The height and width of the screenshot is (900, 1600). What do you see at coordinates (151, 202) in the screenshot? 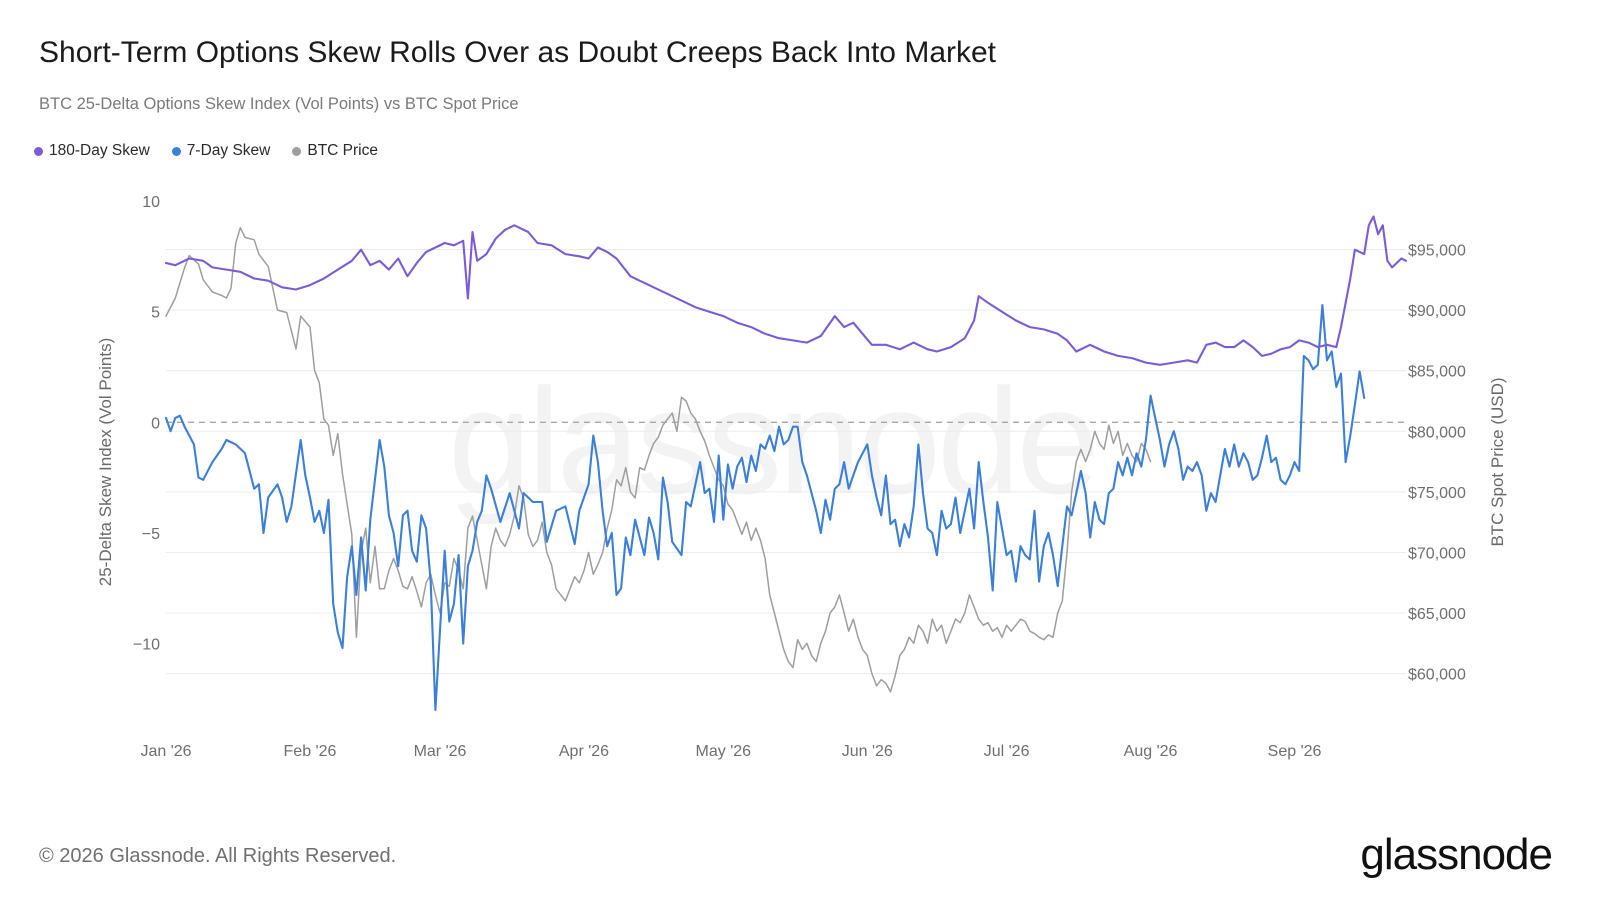
I see `y-left-tick-label: 10` at bounding box center [151, 202].